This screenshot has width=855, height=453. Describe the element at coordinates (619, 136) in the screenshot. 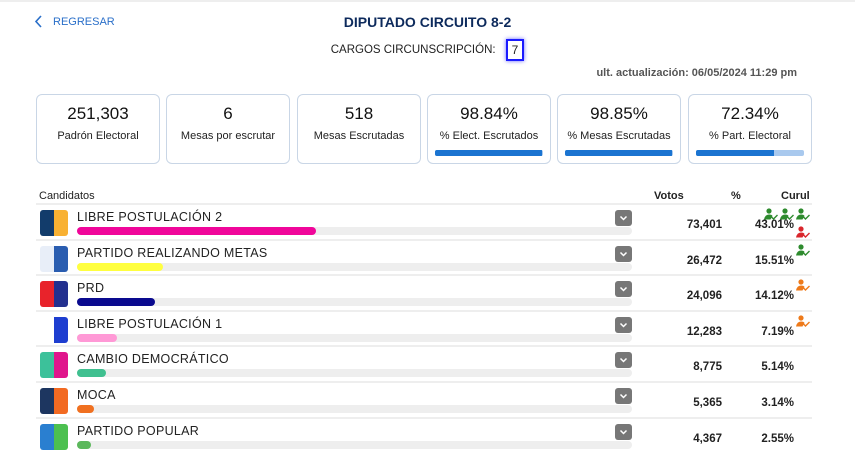

I see `stat-label: % Mesas Escrutadas` at that location.